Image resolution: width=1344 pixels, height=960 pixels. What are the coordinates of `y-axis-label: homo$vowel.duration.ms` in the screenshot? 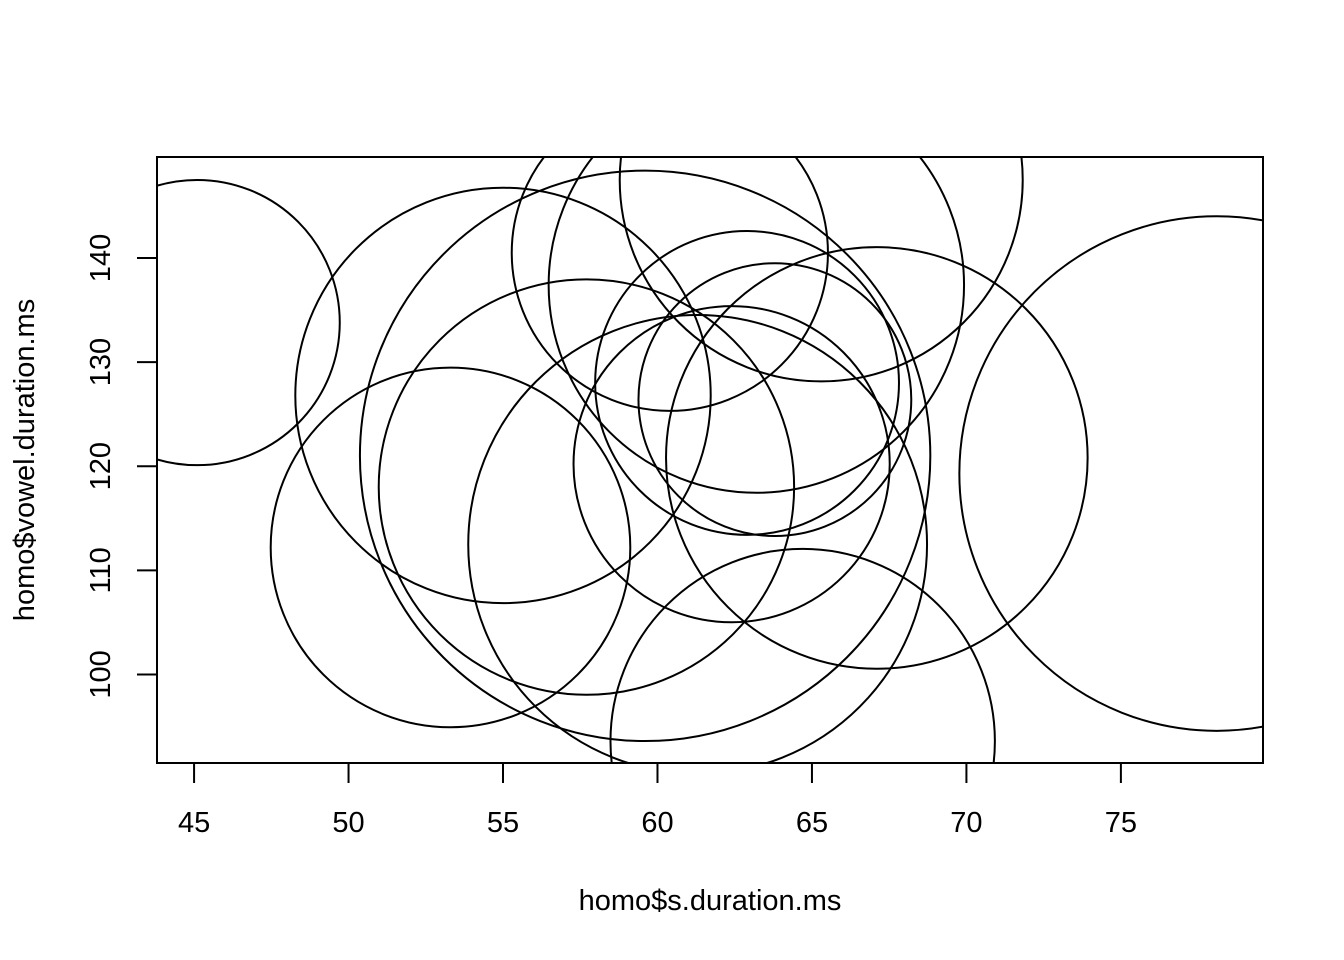 It's located at (25, 460).